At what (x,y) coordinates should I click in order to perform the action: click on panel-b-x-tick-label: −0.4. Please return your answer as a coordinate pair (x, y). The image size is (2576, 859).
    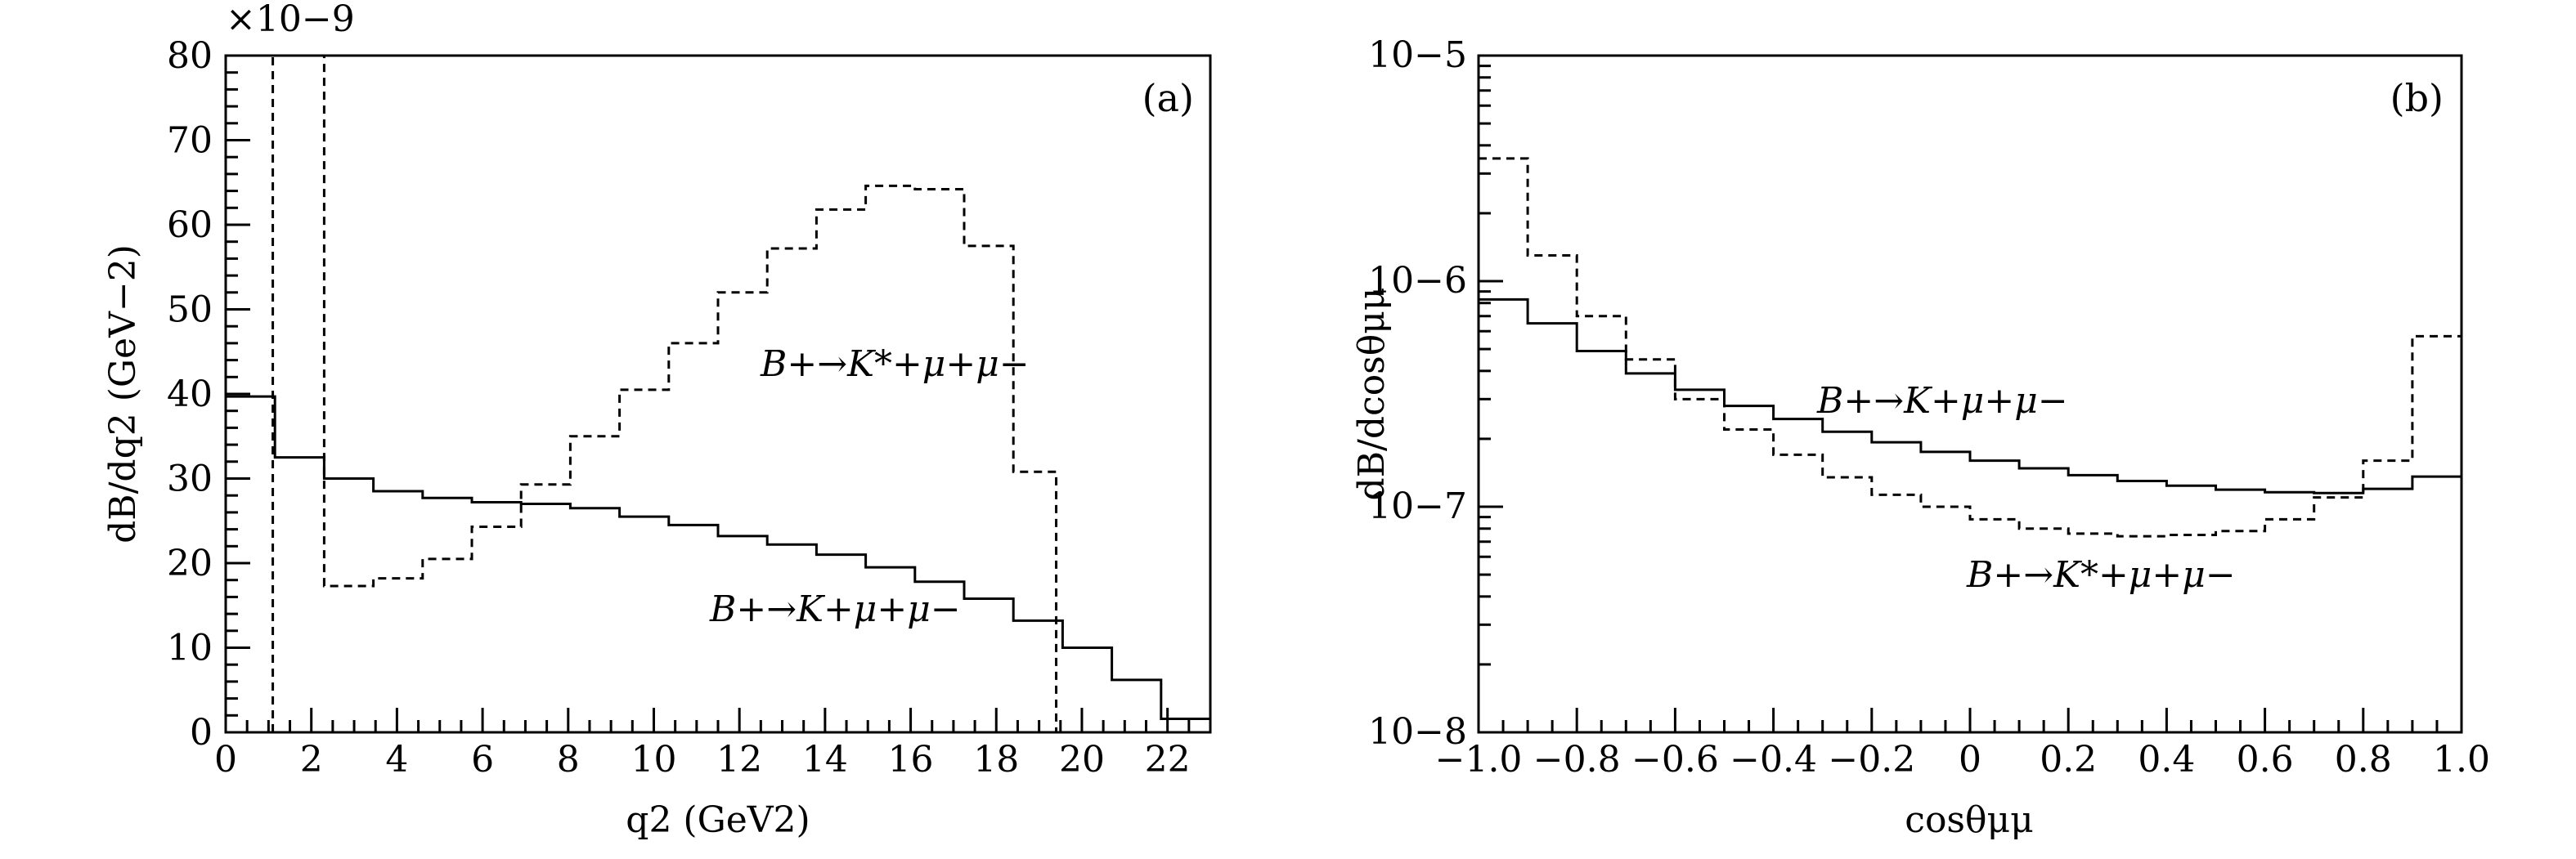
    Looking at the image, I should click on (1774, 760).